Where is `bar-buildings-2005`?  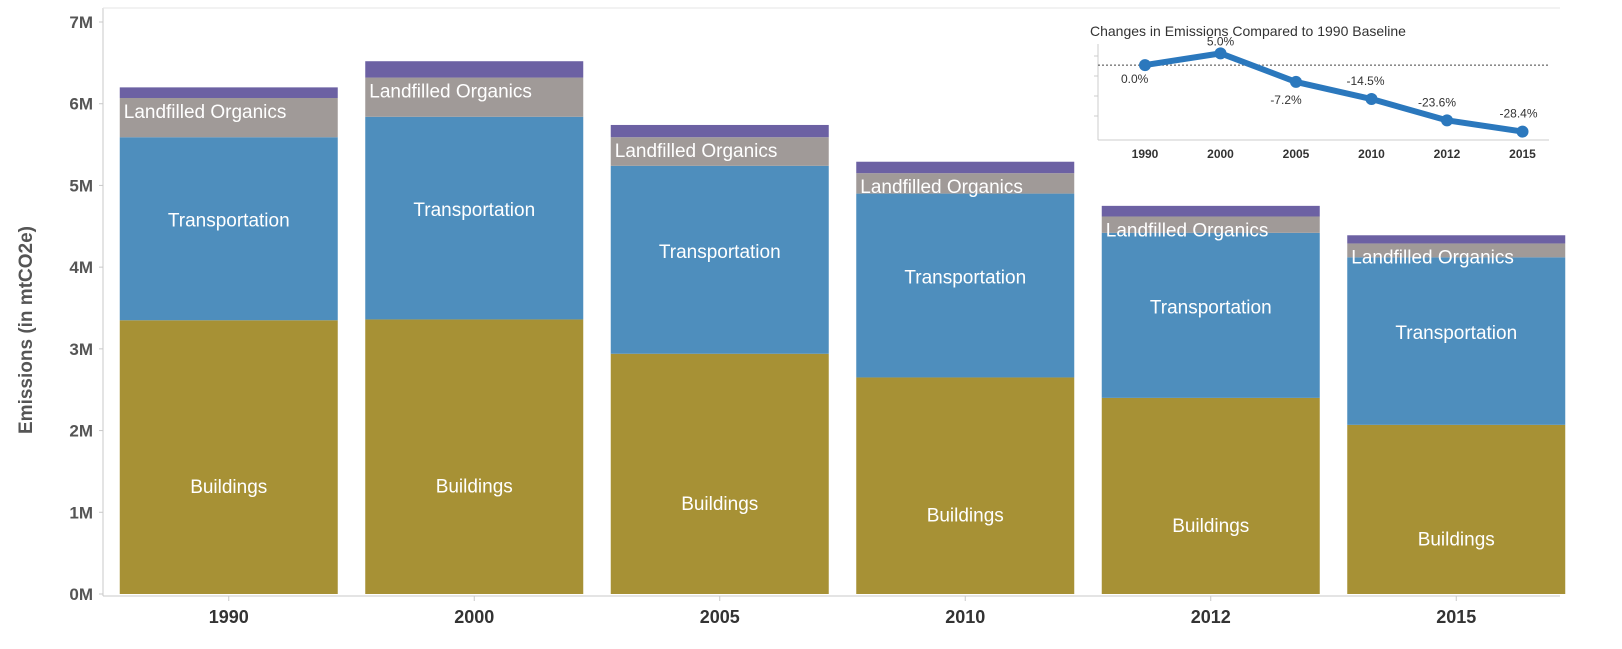 bar-buildings-2005 is located at coordinates (719, 473).